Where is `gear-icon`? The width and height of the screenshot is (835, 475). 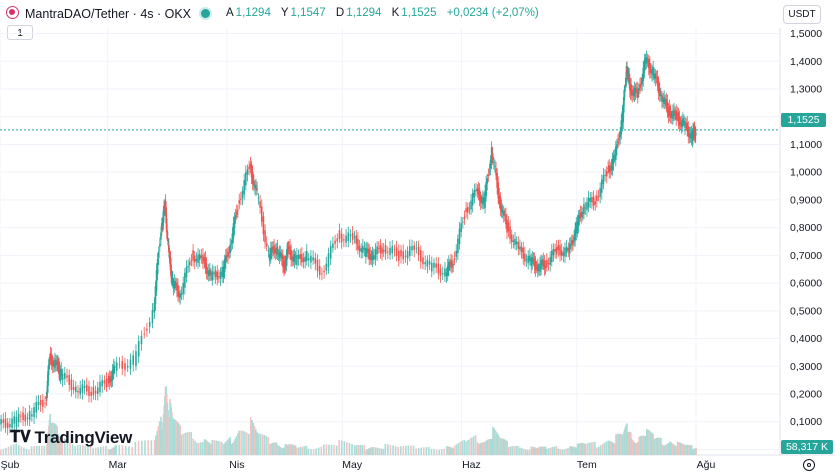
gear-icon is located at coordinates (809, 465).